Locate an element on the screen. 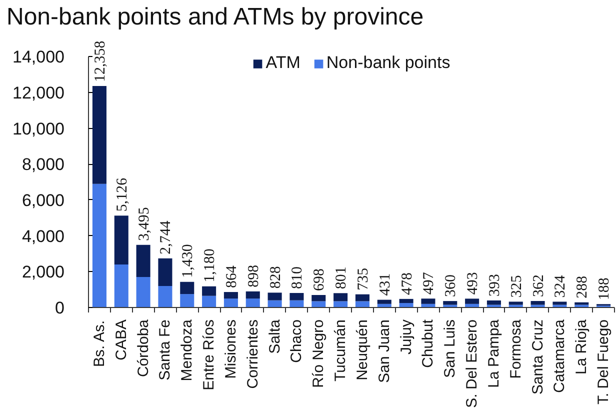 The height and width of the screenshot is (410, 616). x-tick-label: San Luis is located at coordinates (450, 349).